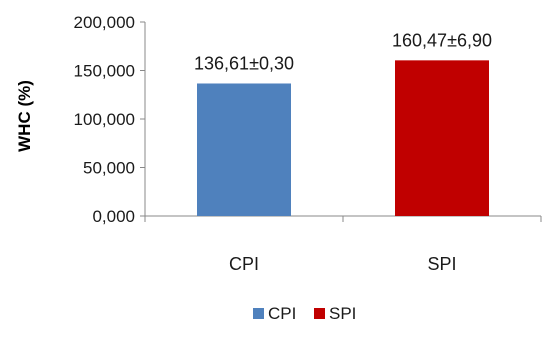 The width and height of the screenshot is (551, 341). Describe the element at coordinates (113, 216) in the screenshot. I see `y-tick-label: 0,000` at that location.